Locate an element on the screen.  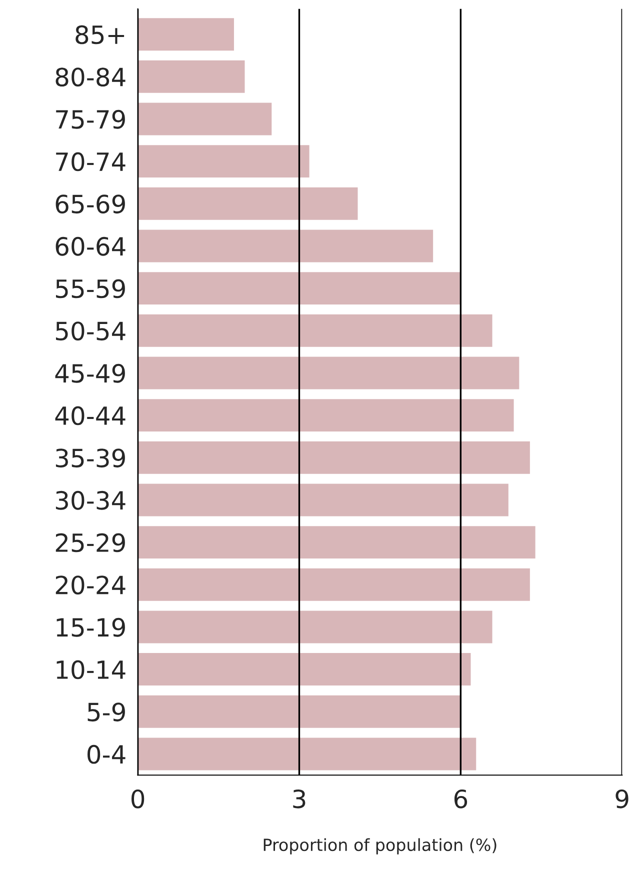
y-tick-label: 85+ is located at coordinates (100, 34).